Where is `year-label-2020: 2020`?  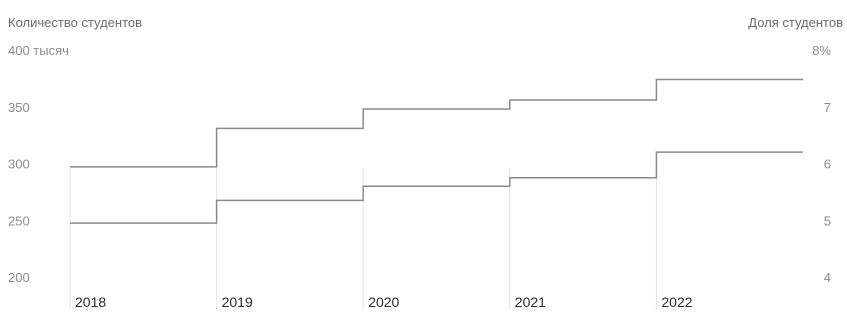
year-label-2020: 2020 is located at coordinates (383, 302).